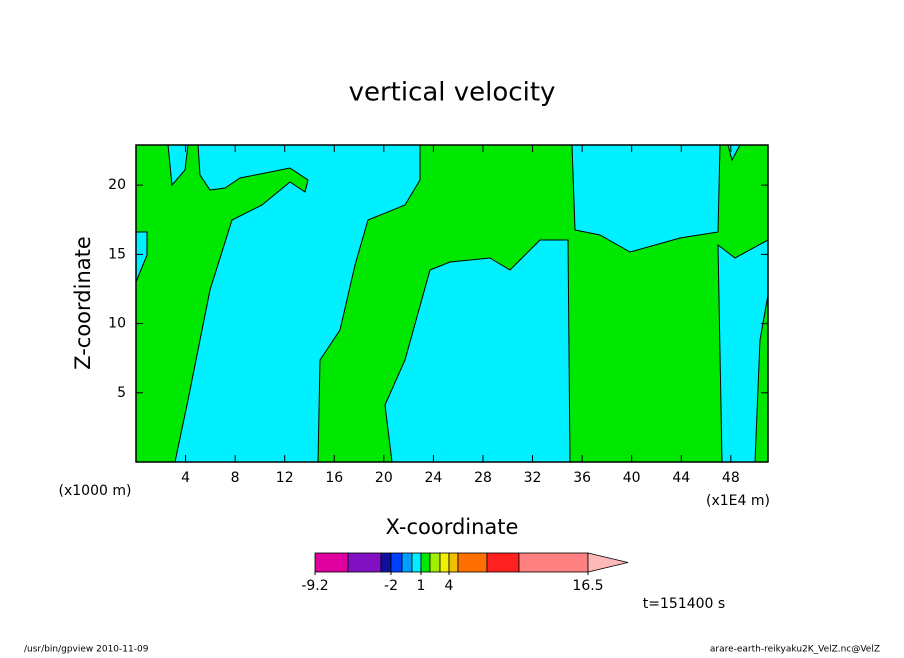  I want to click on colorbar-tick-label: 1, so click(421, 586).